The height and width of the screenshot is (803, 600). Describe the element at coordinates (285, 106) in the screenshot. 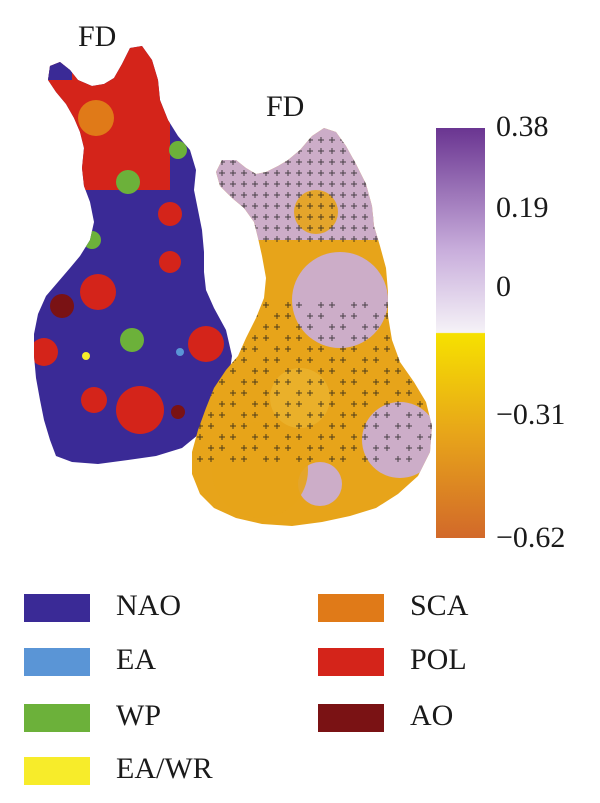

I see `right-map-title: FD` at that location.